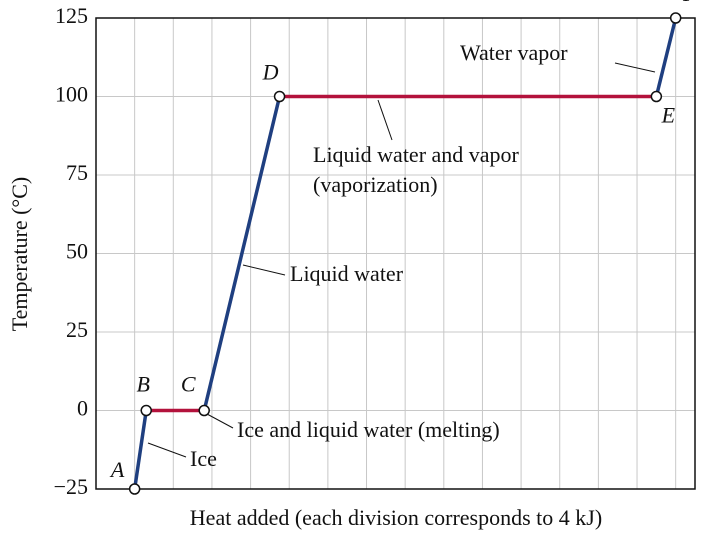 Image resolution: width=720 pixels, height=540 pixels. Describe the element at coordinates (77, 172) in the screenshot. I see `y-tick-label: 75` at that location.